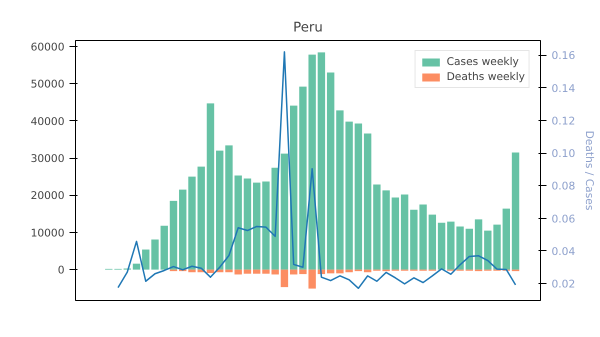 The width and height of the screenshot is (600, 337). Describe the element at coordinates (564, 219) in the screenshot. I see `y2-tick-label: 0.06` at that location.